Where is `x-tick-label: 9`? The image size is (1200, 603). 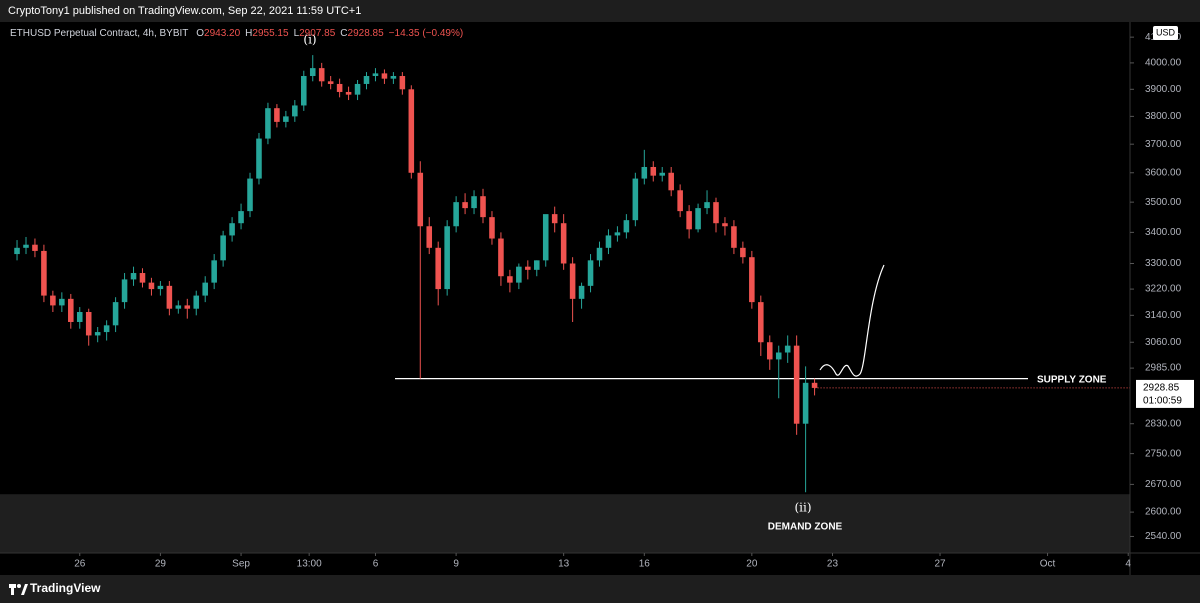
x-tick-label: 9 is located at coordinates (456, 564).